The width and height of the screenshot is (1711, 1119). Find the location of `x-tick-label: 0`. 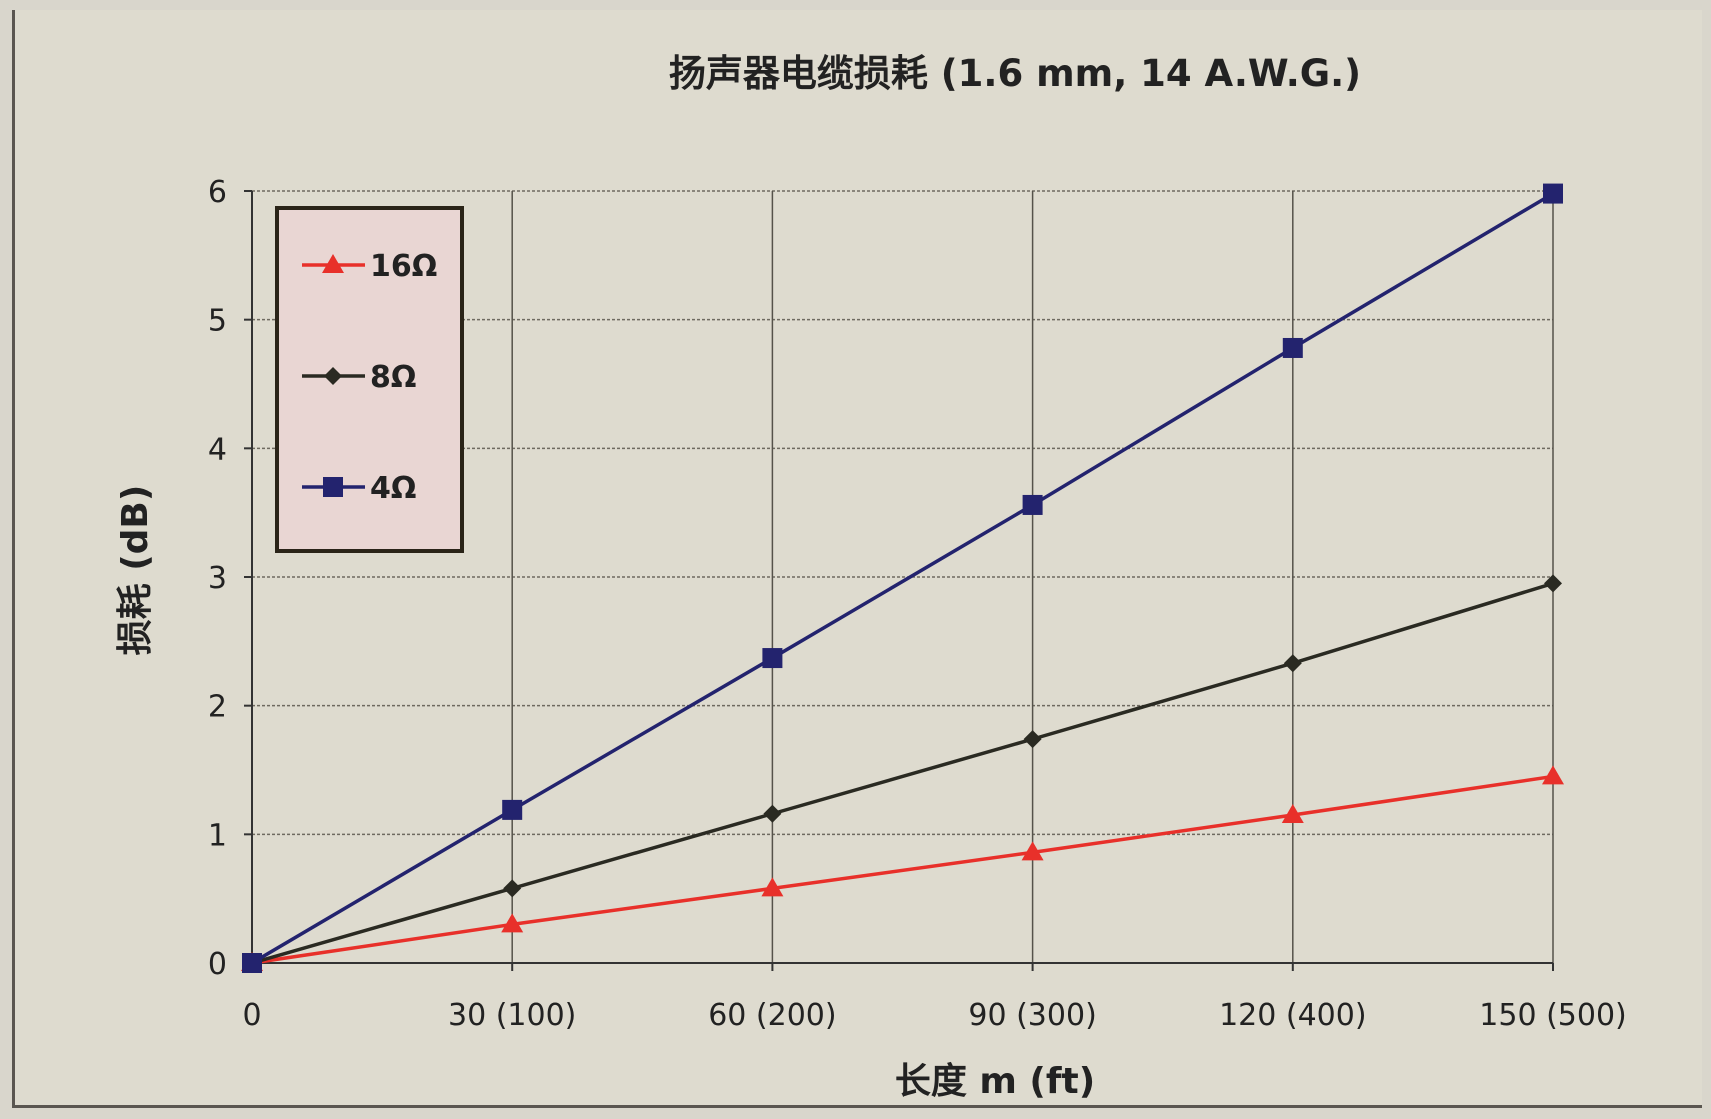

x-tick-label: 0 is located at coordinates (251, 1015).